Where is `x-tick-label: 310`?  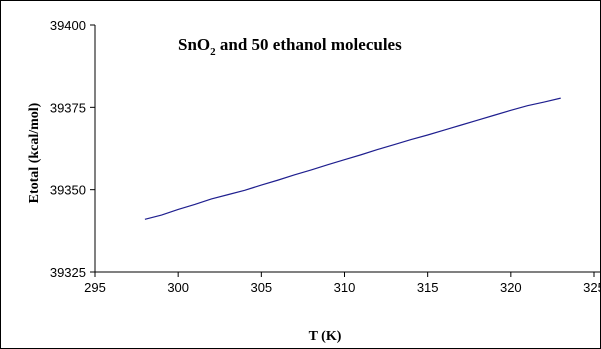
x-tick-label: 310 is located at coordinates (345, 287).